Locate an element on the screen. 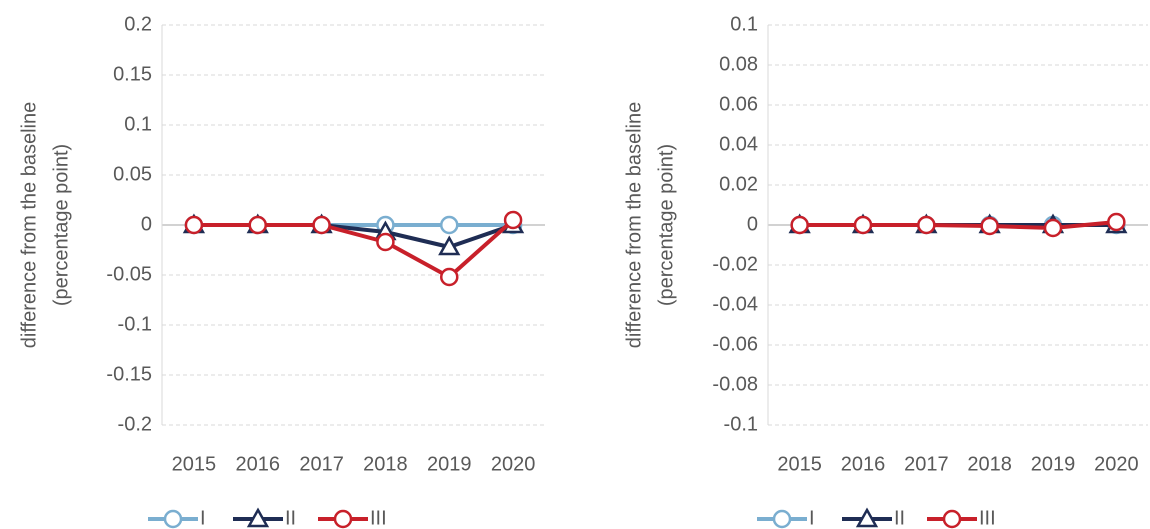 The width and height of the screenshot is (1150, 529). y-tick-label: 0.02 is located at coordinates (738, 184).